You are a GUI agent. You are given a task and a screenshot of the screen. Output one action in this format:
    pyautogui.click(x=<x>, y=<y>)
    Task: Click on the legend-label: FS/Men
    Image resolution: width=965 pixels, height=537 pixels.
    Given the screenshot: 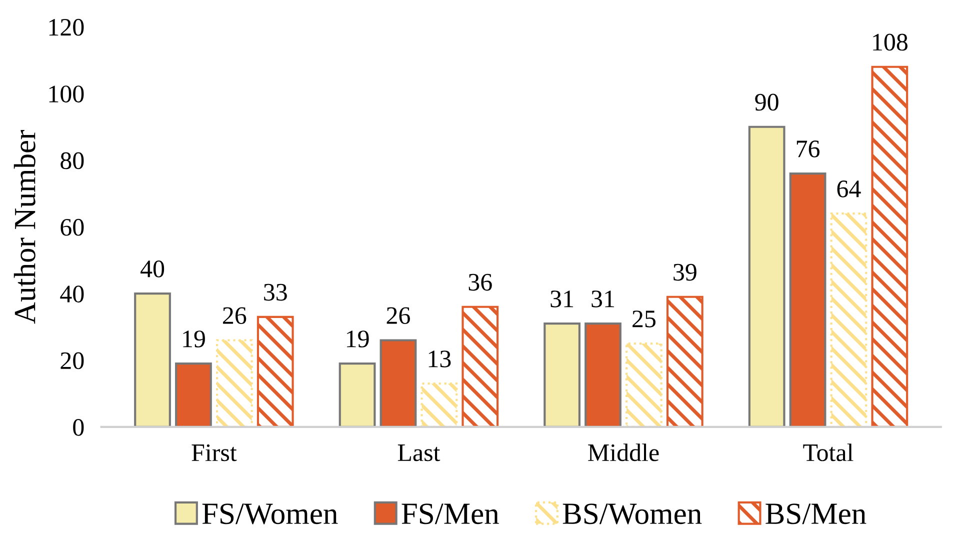 What is the action you would take?
    pyautogui.click(x=450, y=514)
    